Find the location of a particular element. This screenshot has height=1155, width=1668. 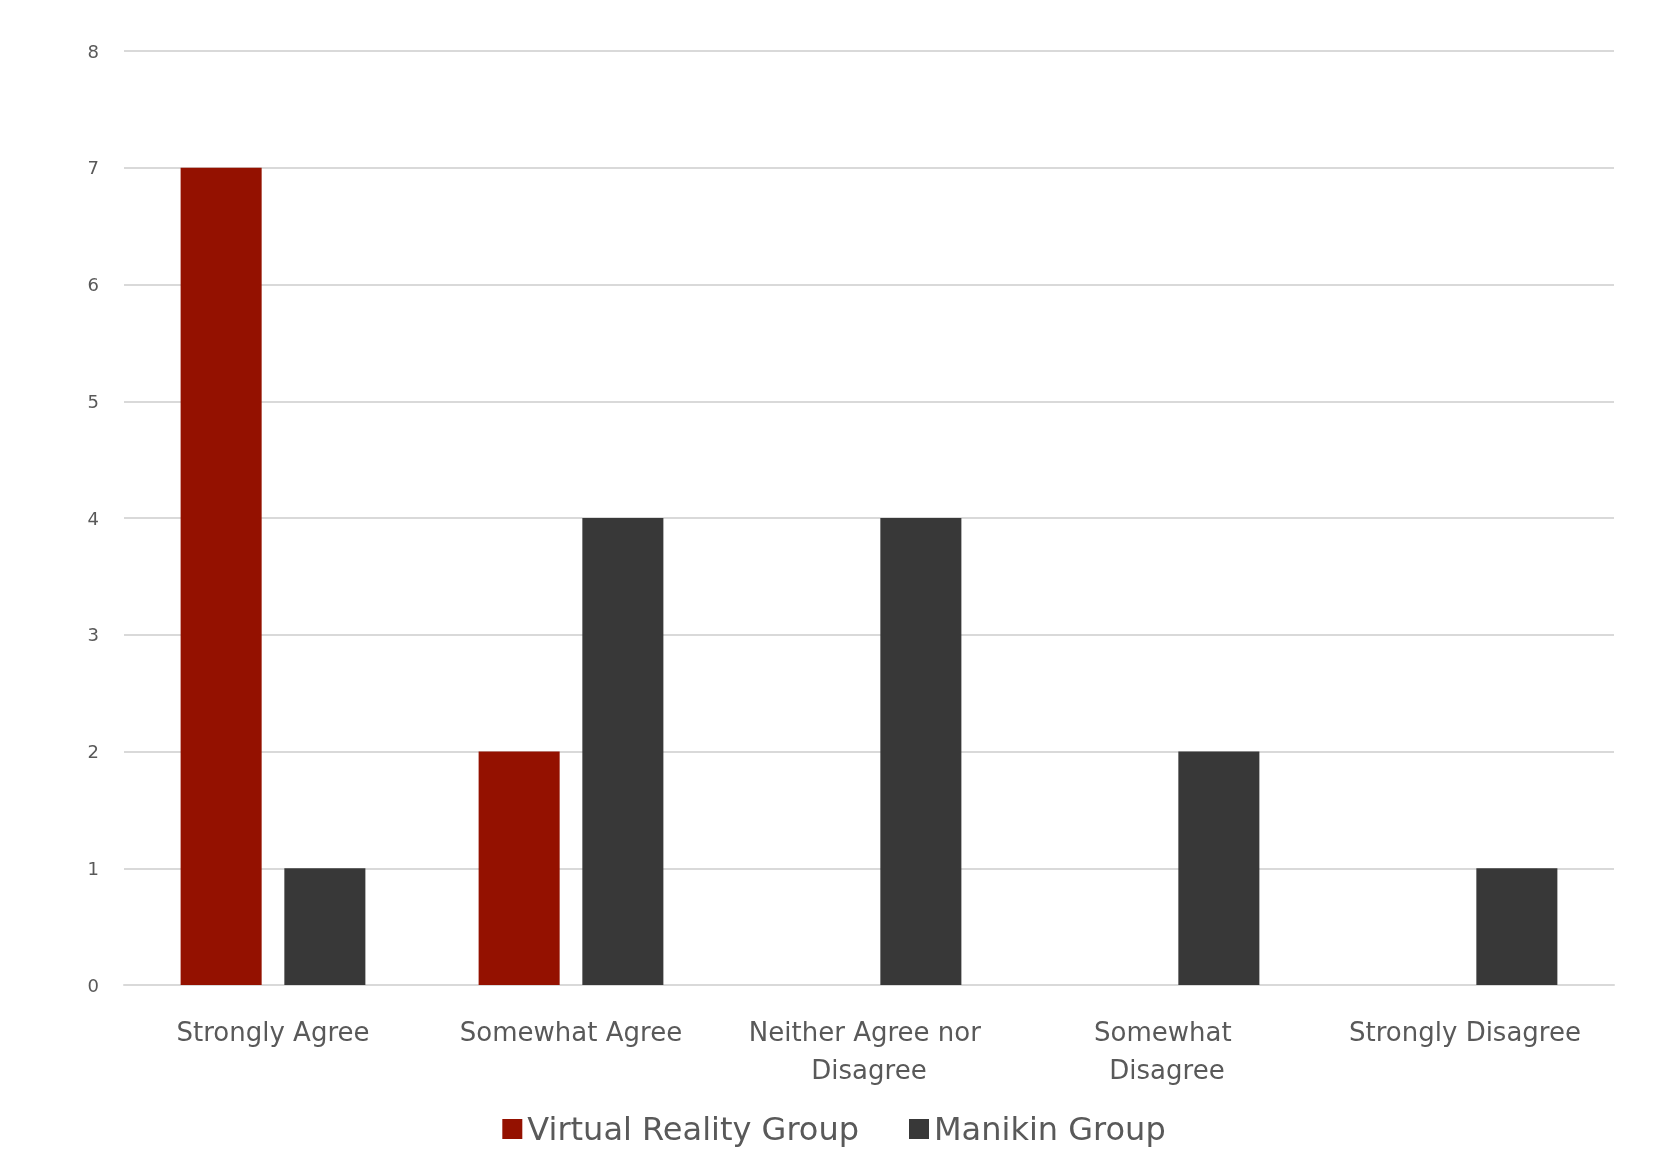

x-tick-label: Neither Agree nor Disagree is located at coordinates (869, 1051).